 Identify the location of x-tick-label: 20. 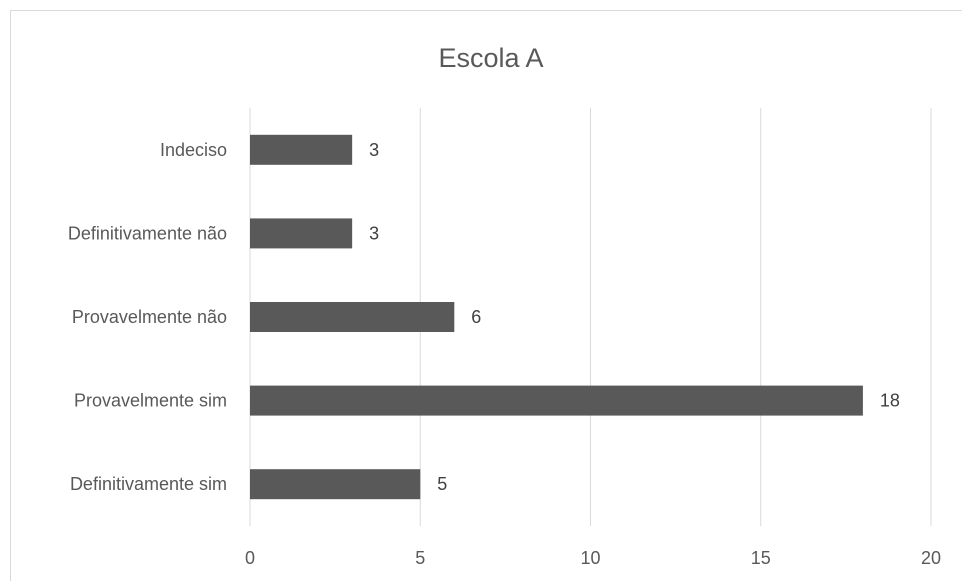
(931, 558).